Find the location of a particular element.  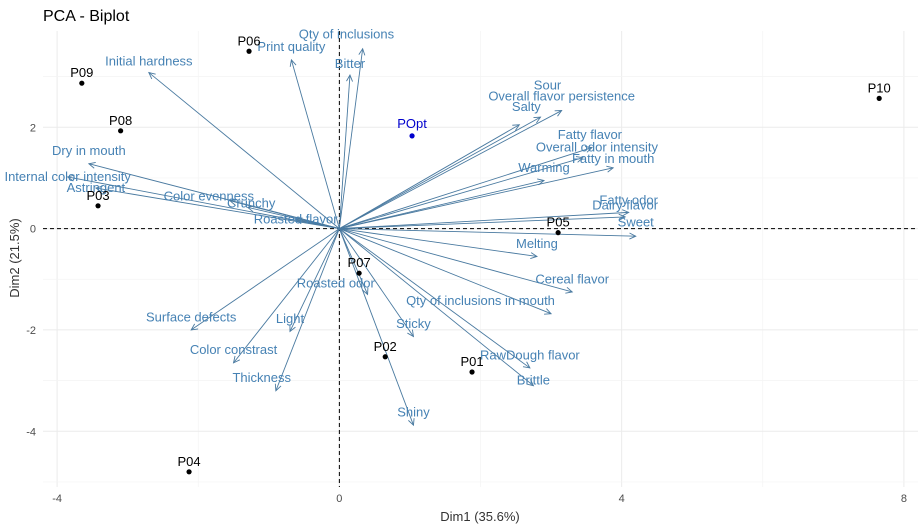

individual-label: P09 is located at coordinates (81, 72).